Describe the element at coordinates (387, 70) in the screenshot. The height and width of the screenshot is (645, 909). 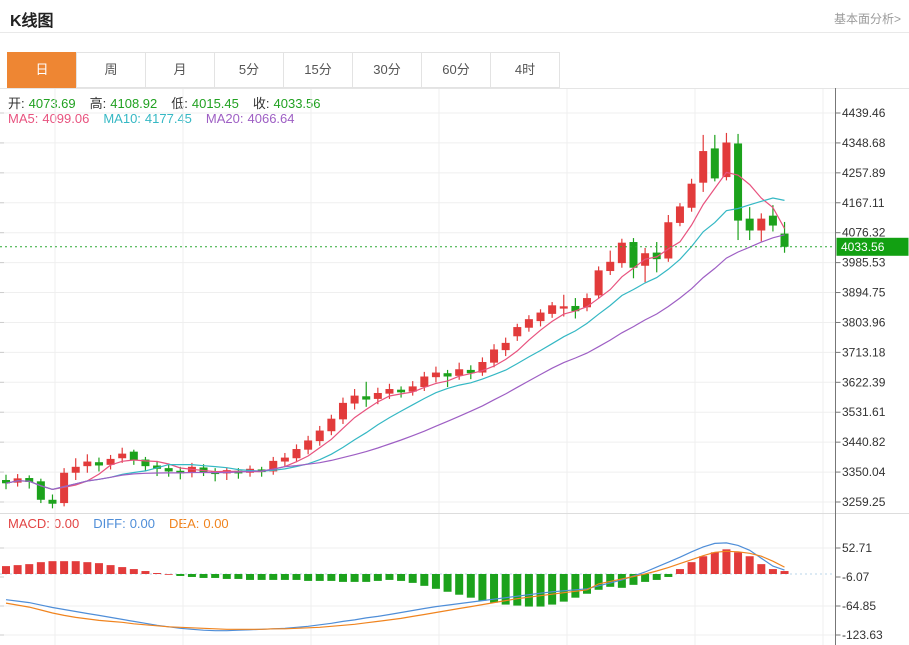
I see `tab-30分: 30分` at that location.